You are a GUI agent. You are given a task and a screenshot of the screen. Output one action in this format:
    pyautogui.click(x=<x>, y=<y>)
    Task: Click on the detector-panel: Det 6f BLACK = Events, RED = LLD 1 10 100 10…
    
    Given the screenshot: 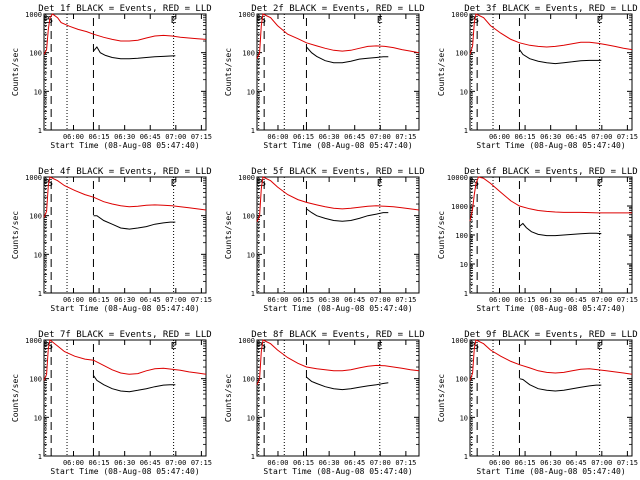 What is the action you would take?
    pyautogui.click(x=537, y=240)
    